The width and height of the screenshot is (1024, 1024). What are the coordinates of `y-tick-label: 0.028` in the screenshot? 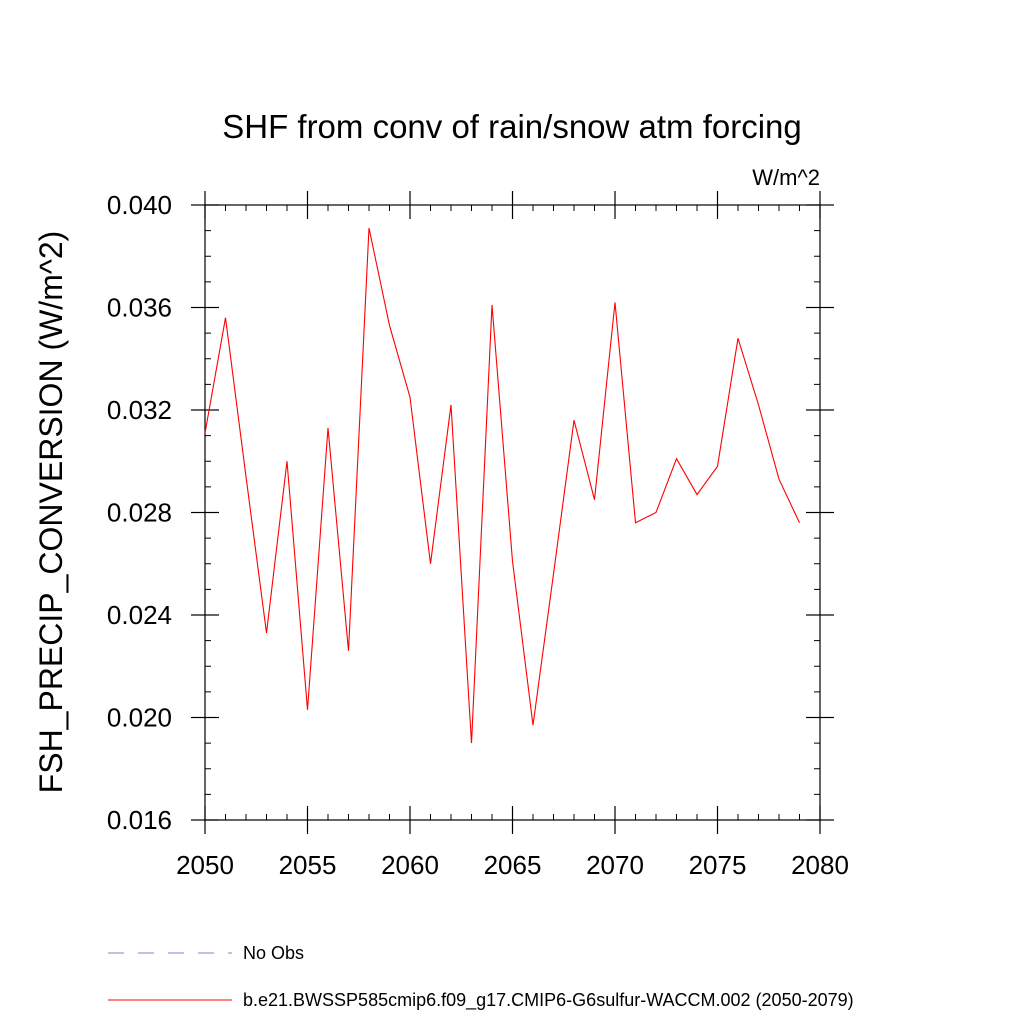 It's located at (139, 513).